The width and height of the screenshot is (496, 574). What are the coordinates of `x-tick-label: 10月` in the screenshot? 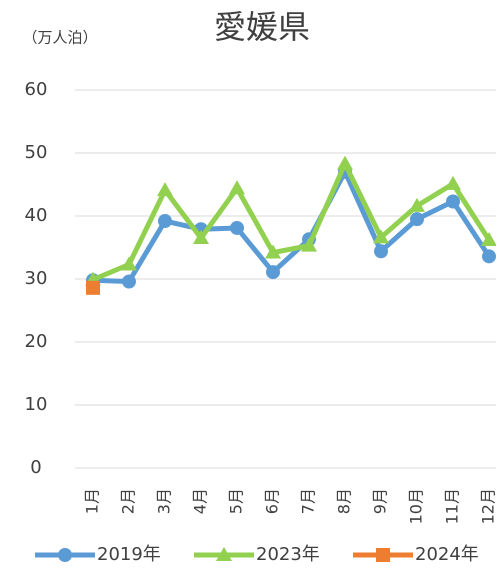 It's located at (416, 506).